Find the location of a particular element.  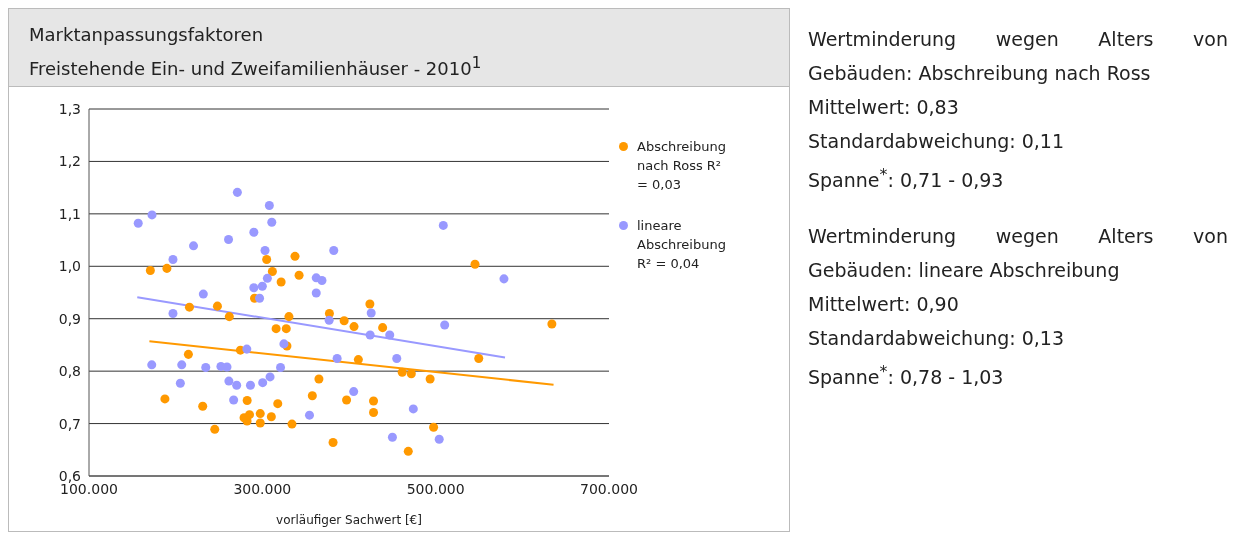

y-tick-label: 0,7 is located at coordinates (69, 423).